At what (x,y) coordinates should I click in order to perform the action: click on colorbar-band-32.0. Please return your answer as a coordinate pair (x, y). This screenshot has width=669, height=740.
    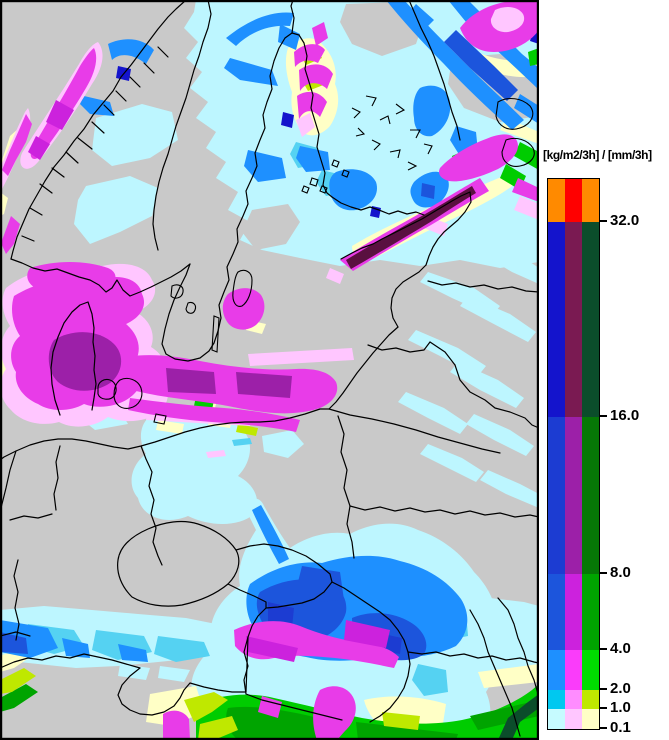
    Looking at the image, I should click on (573, 200).